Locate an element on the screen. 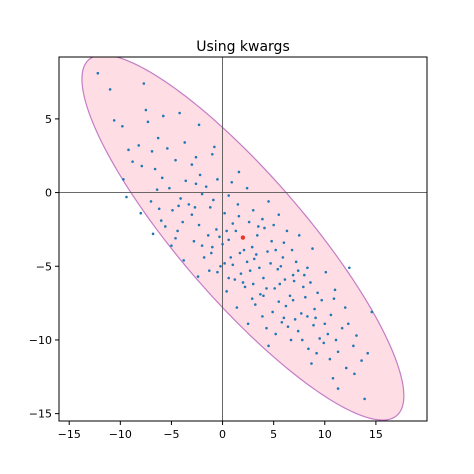 This screenshot has width=474, height=474. y-tick-label: −15 is located at coordinates (40, 414).